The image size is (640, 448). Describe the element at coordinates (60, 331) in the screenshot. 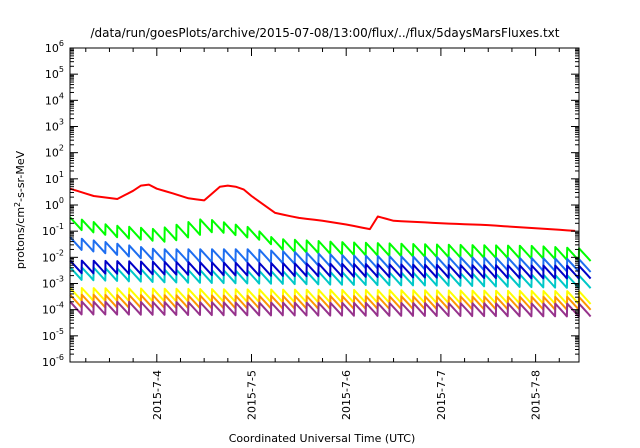

I see `y-tick-label-exponent: -5` at that location.